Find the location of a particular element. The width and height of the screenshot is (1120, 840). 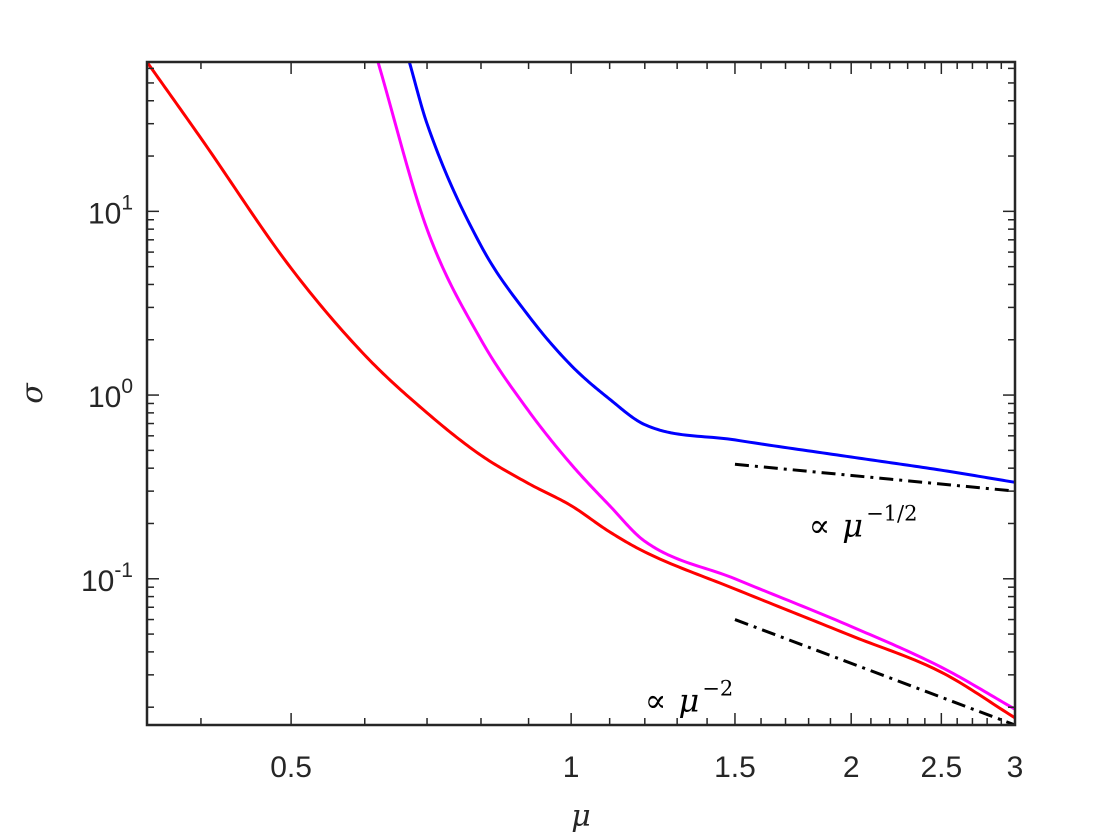

y-tick-exponent: 0 is located at coordinates (127, 386).